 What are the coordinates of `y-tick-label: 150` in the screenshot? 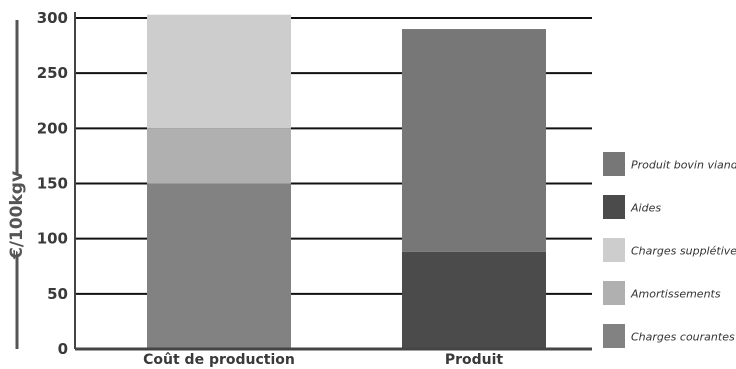 It's located at (52, 184).